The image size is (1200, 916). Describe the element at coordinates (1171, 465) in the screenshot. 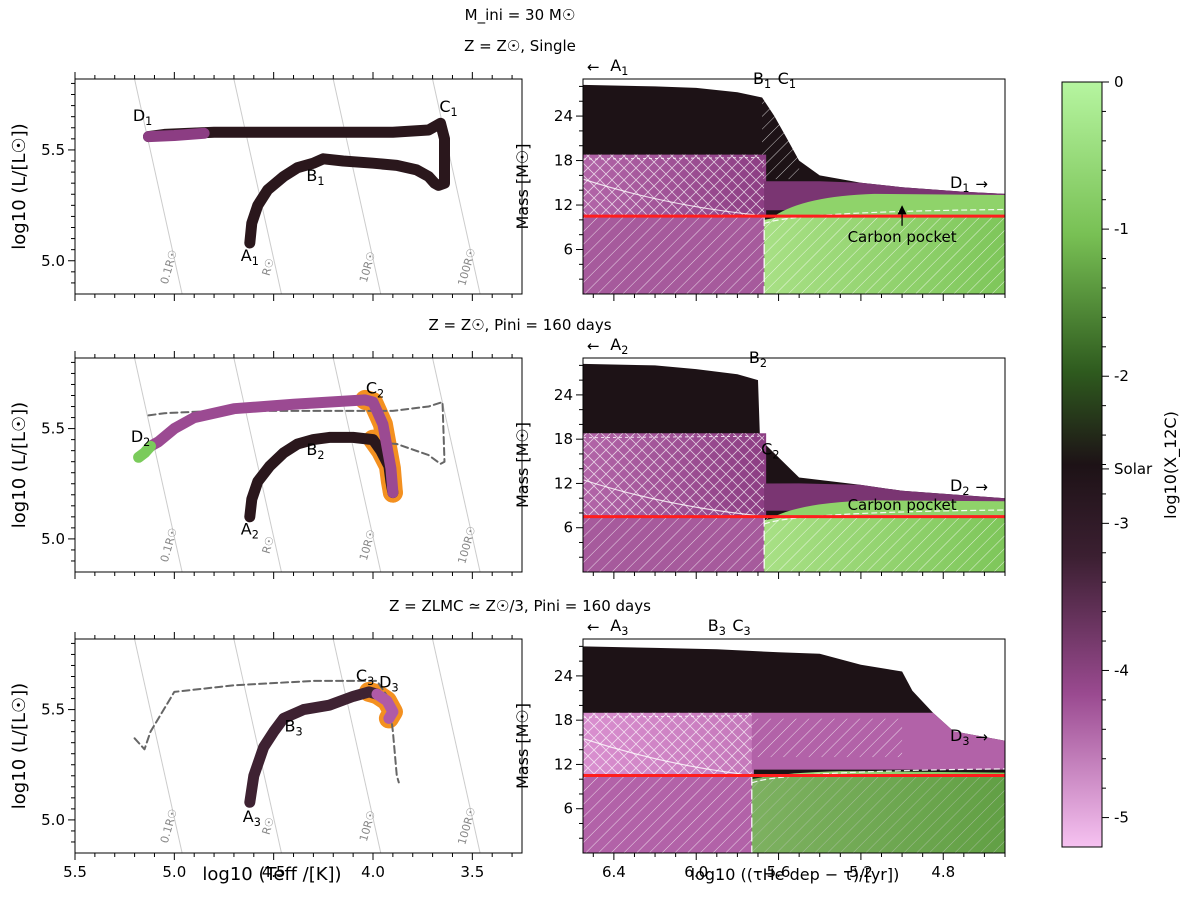

I see `colorbar-label: log10(X_12C)` at that location.